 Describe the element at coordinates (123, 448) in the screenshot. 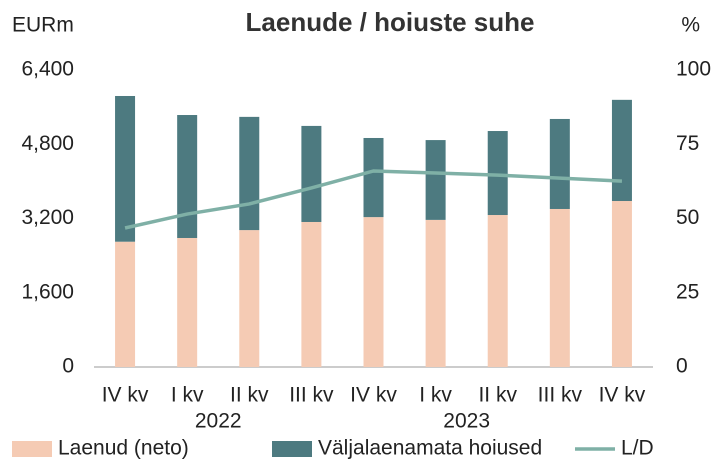

I see `legend-label: Laenud (neto)` at that location.